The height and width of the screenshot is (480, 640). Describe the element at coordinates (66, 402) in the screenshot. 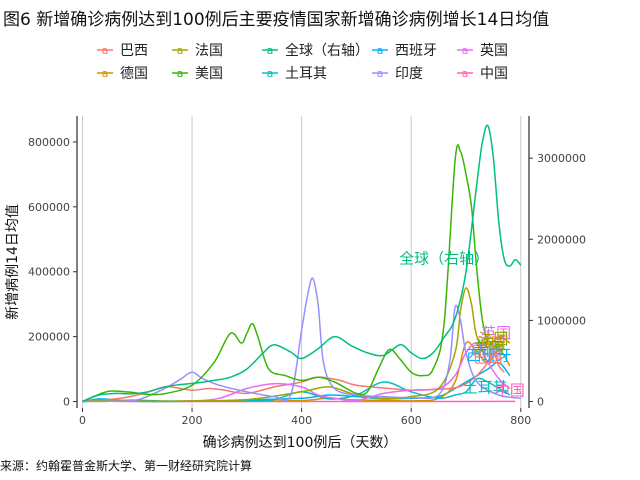

I see `y-tick-label: 0` at that location.